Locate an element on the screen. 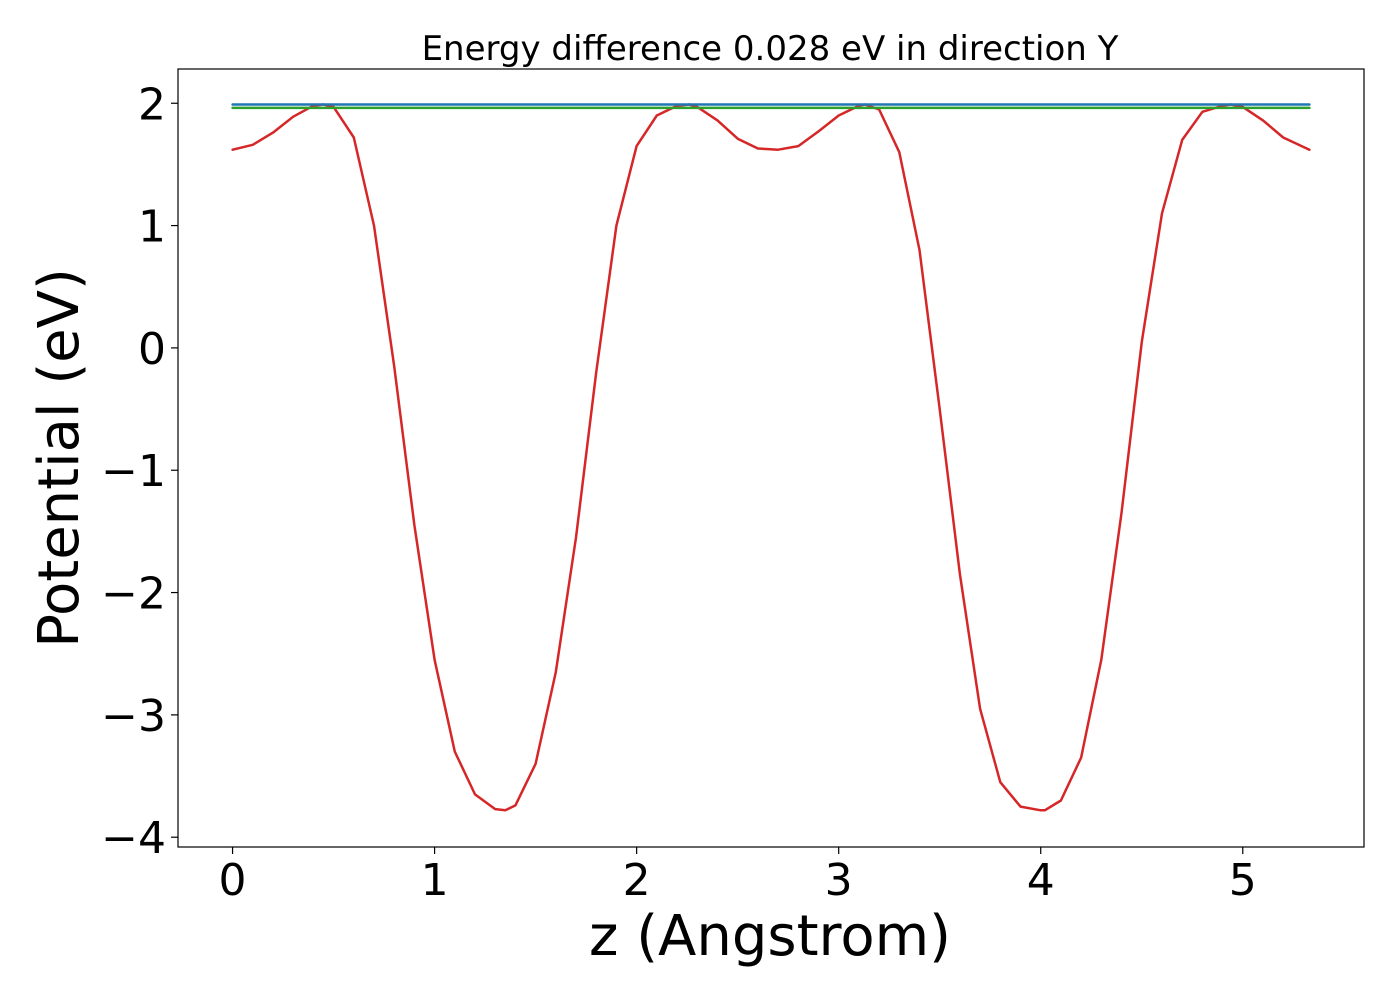 This screenshot has height=1000, width=1400. x-tick-label: 5 is located at coordinates (1243, 880).